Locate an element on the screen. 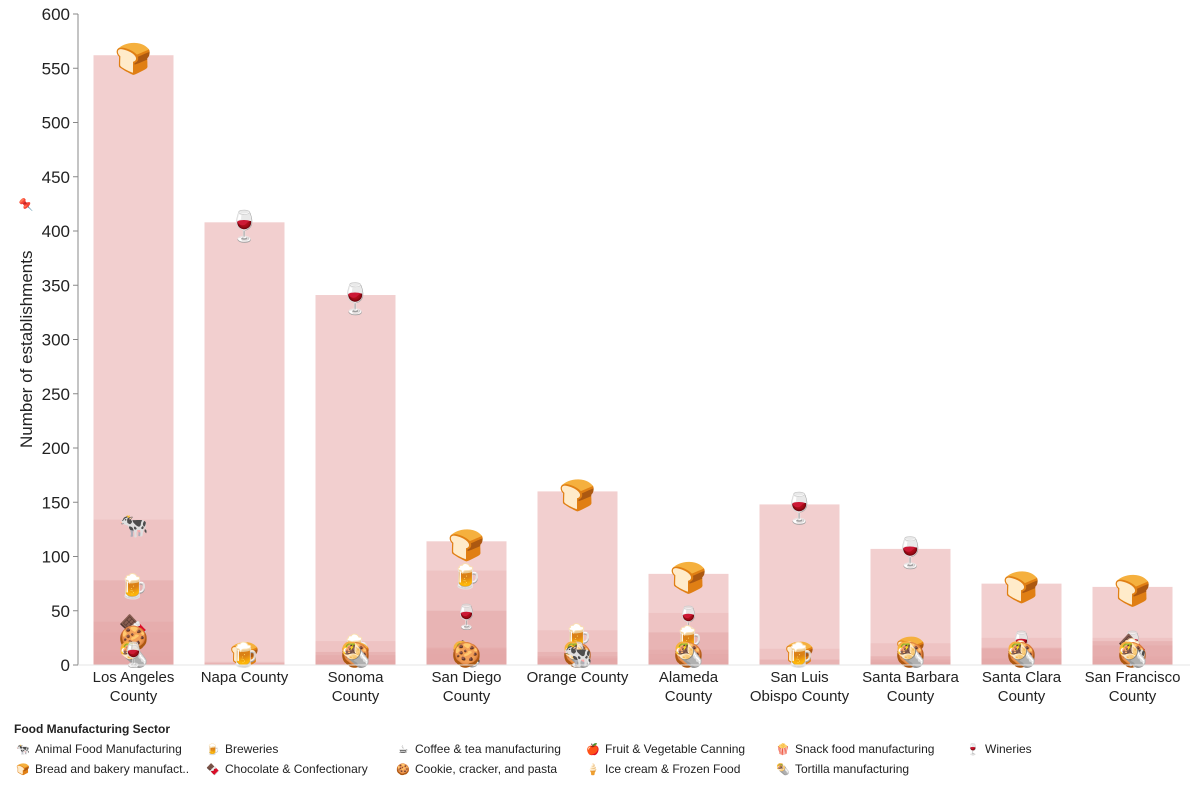 The image size is (1200, 800). y-tick-label: 200 is located at coordinates (56, 448).